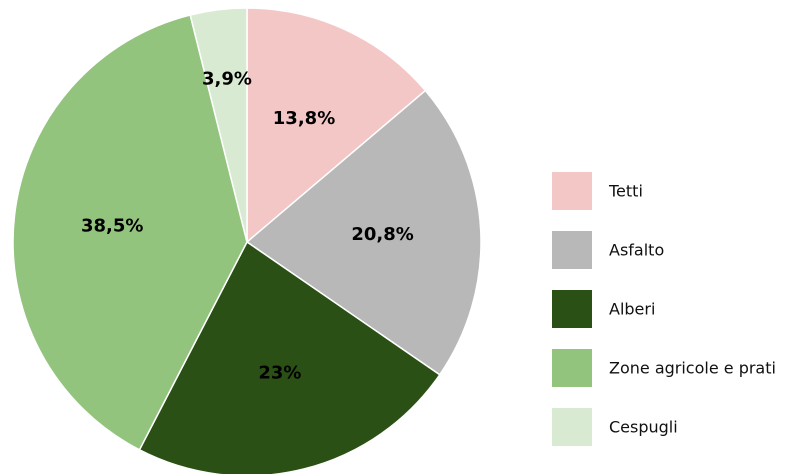 This screenshot has height=474, width=794. Describe the element at coordinates (227, 78) in the screenshot. I see `value-label: 3,9%` at that location.